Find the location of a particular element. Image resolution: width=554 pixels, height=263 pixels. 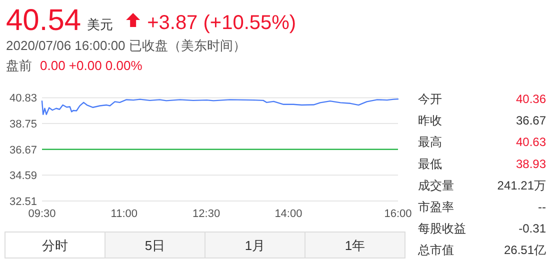

text: 241.21万 is located at coordinates (521, 185).